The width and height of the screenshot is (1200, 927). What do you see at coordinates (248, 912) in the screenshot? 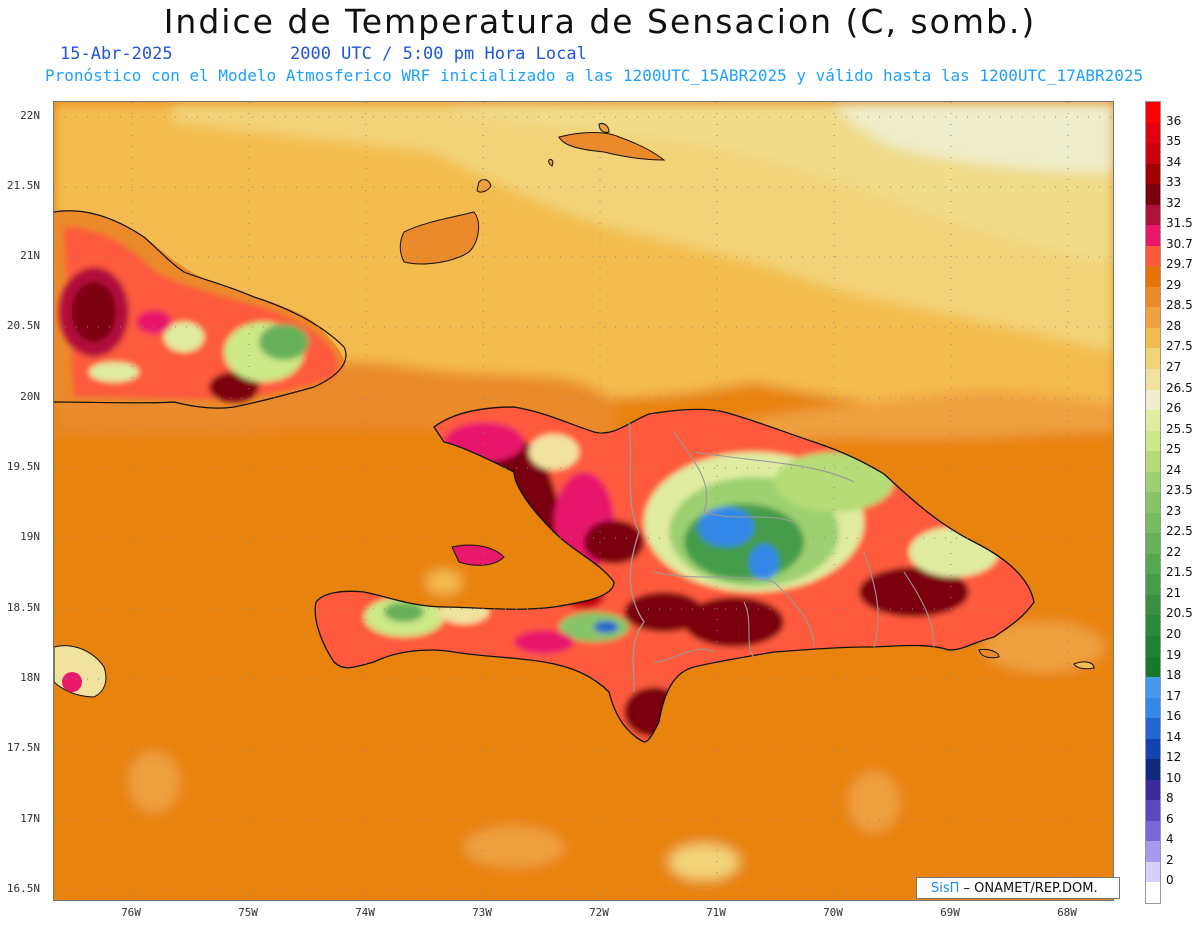
I see `lon-label: 75W` at bounding box center [248, 912].